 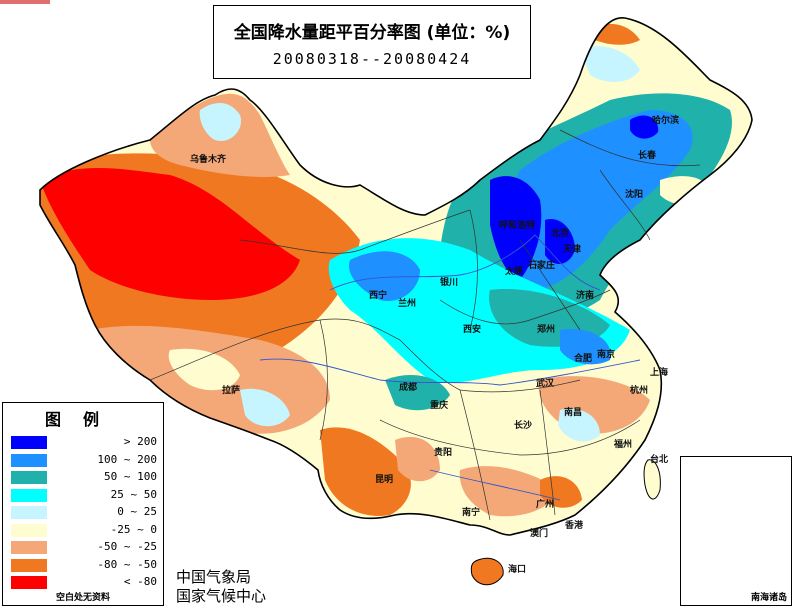 I want to click on legend-label: > 200, so click(x=140, y=441).